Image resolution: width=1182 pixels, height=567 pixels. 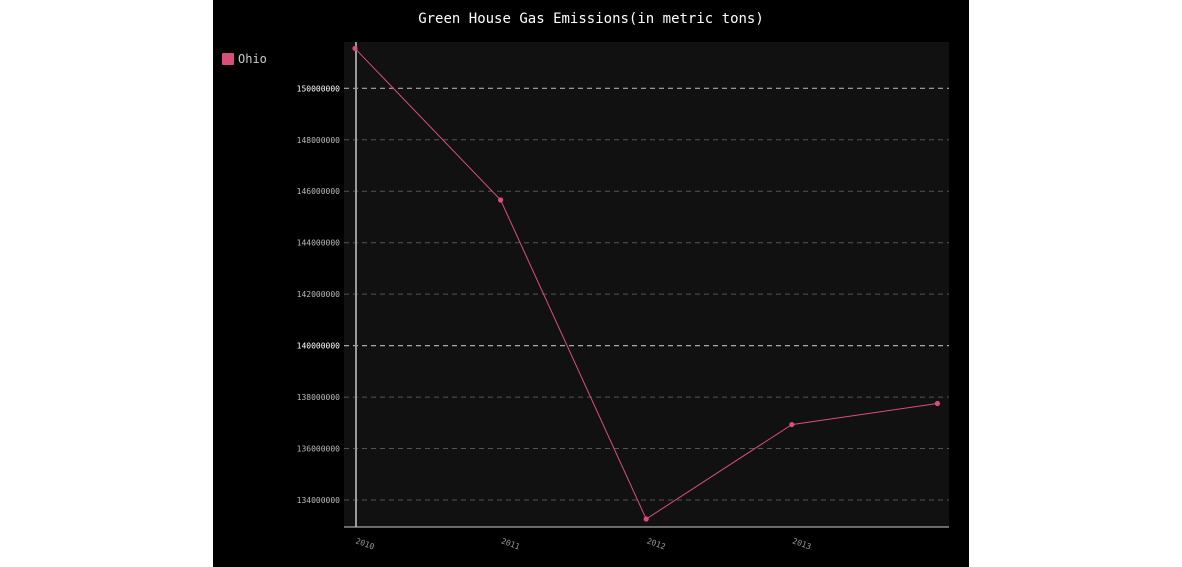 I want to click on y-tick-label: 148000000, so click(x=319, y=140).